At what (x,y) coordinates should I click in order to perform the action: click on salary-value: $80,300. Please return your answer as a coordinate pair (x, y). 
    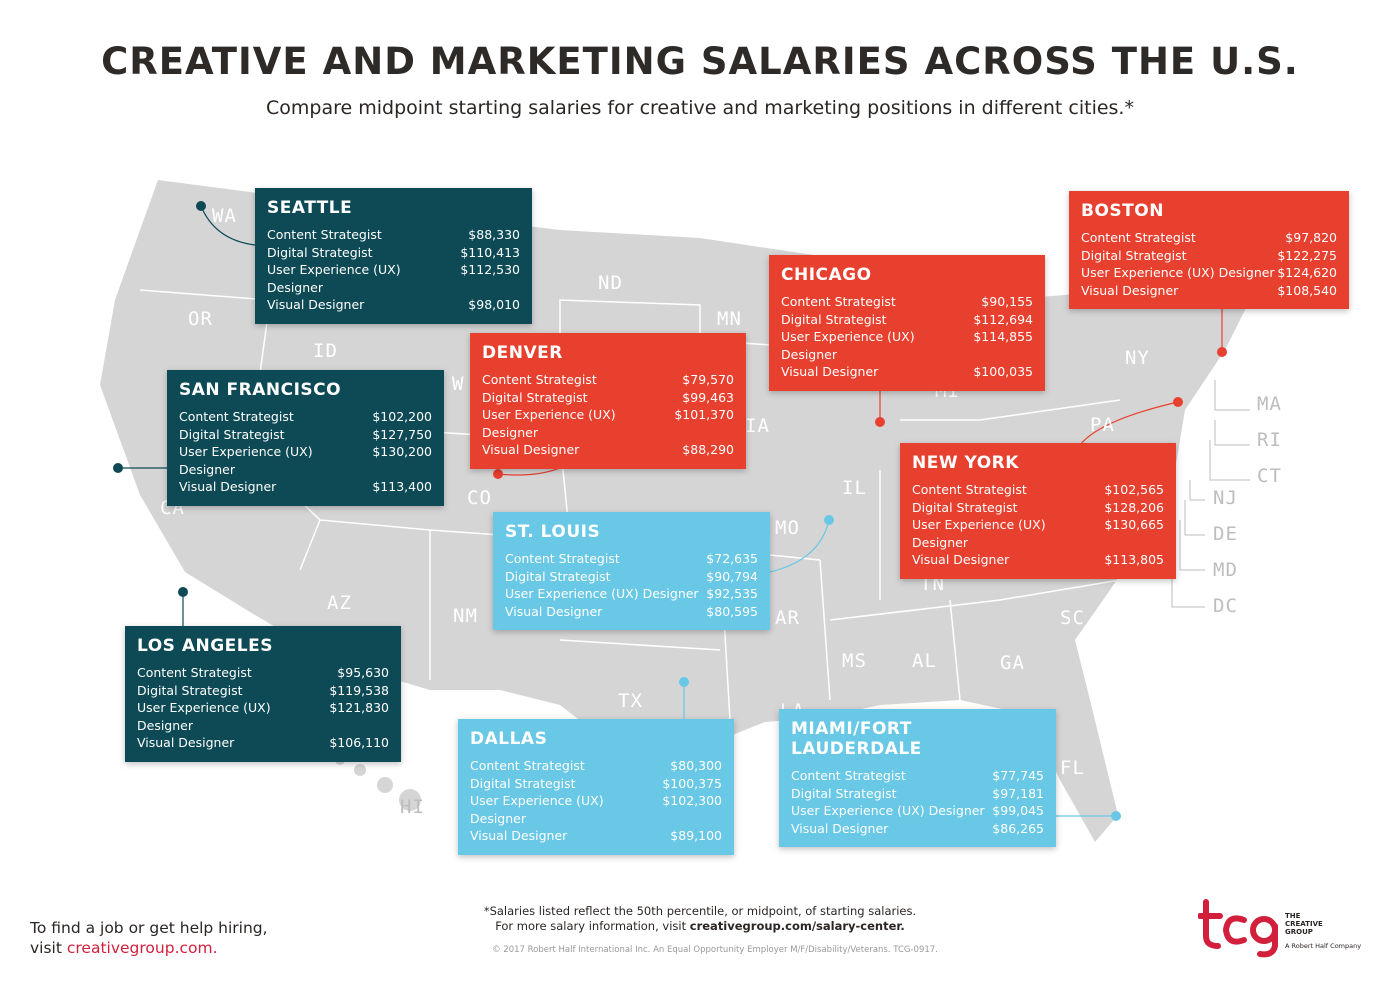
    Looking at the image, I should click on (696, 765).